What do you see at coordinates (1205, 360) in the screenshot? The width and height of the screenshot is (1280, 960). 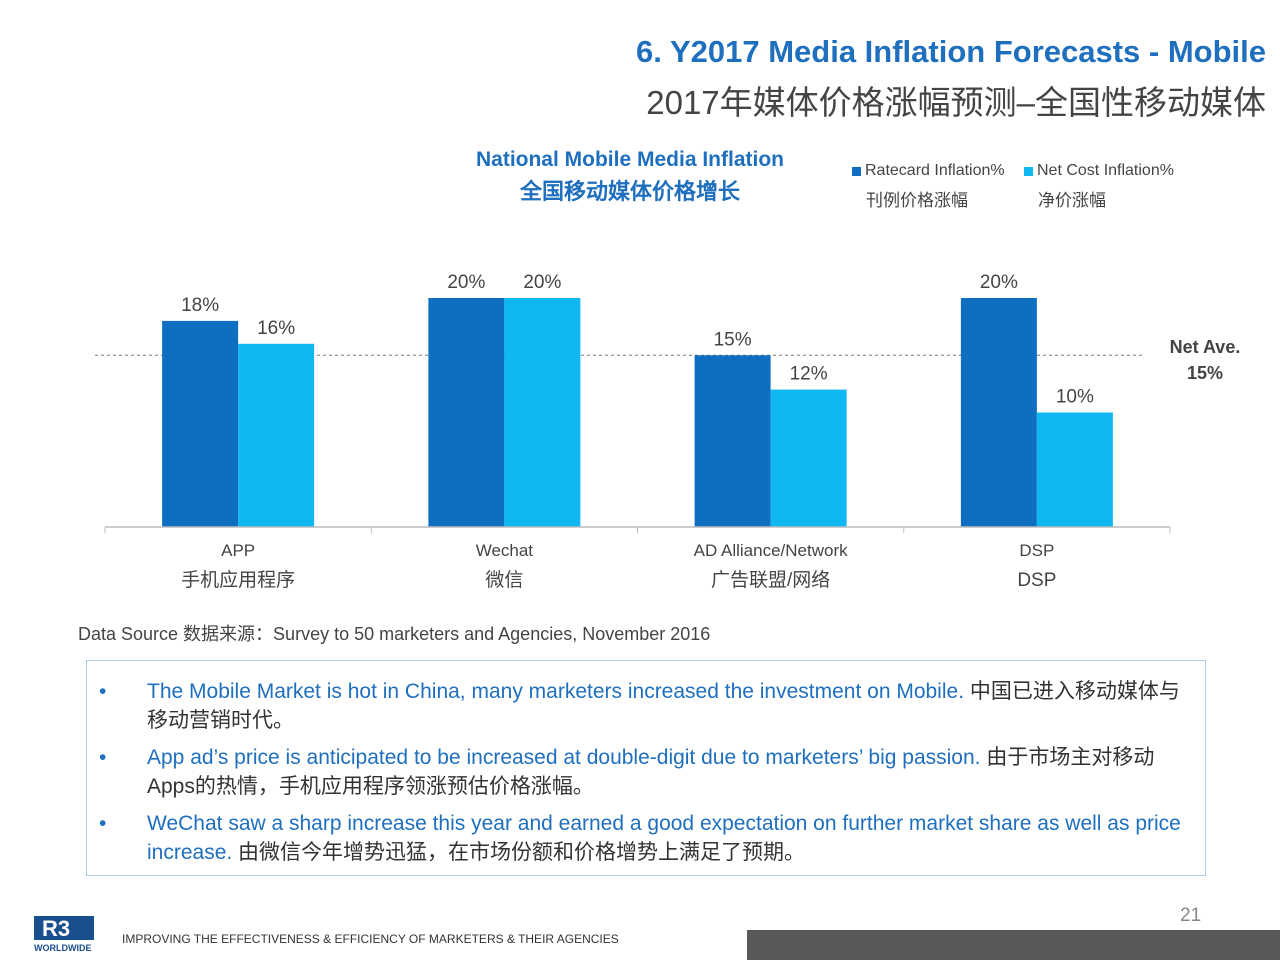 I see `net-average-label: Net Ave. 15%` at bounding box center [1205, 360].